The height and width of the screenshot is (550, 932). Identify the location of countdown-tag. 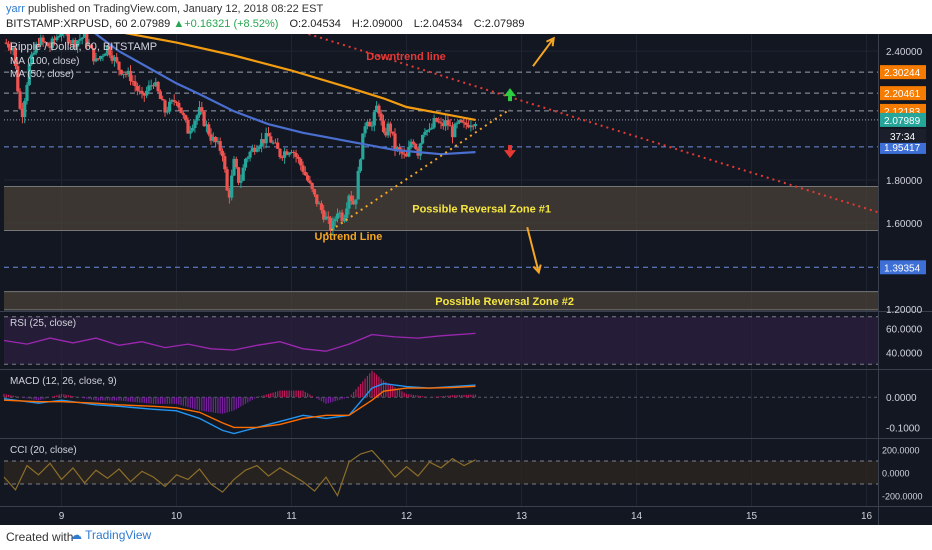
(903, 135).